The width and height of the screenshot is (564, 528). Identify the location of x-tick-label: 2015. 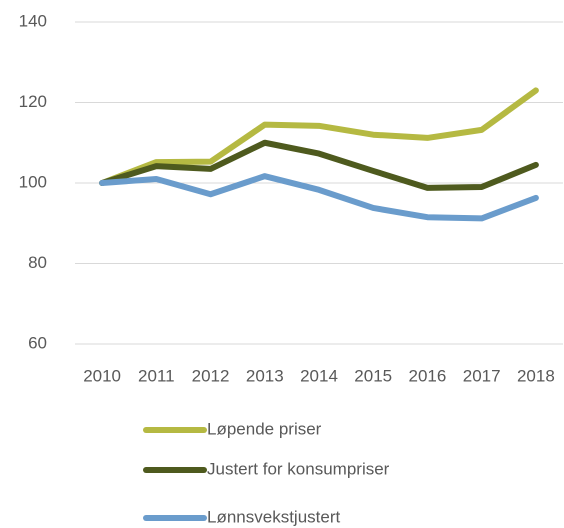
(373, 375).